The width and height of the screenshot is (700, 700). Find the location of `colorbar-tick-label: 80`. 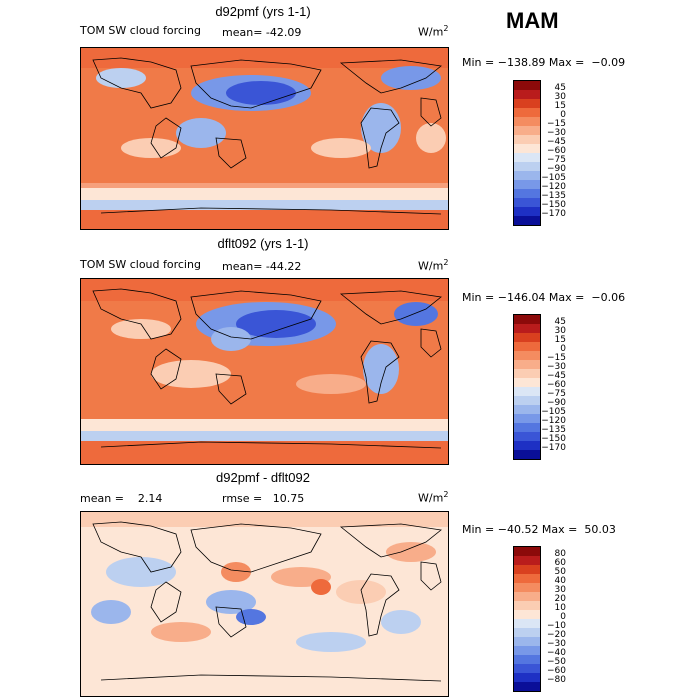

colorbar-tick-label: 80 is located at coordinates (560, 554).